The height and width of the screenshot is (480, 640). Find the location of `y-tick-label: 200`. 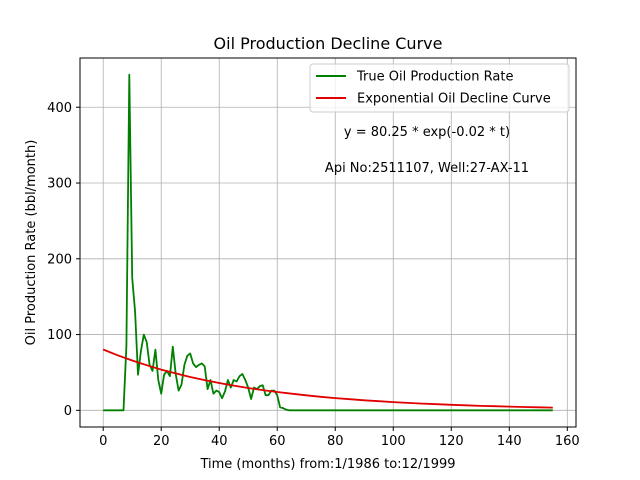

y-tick-label: 200 is located at coordinates (59, 259).